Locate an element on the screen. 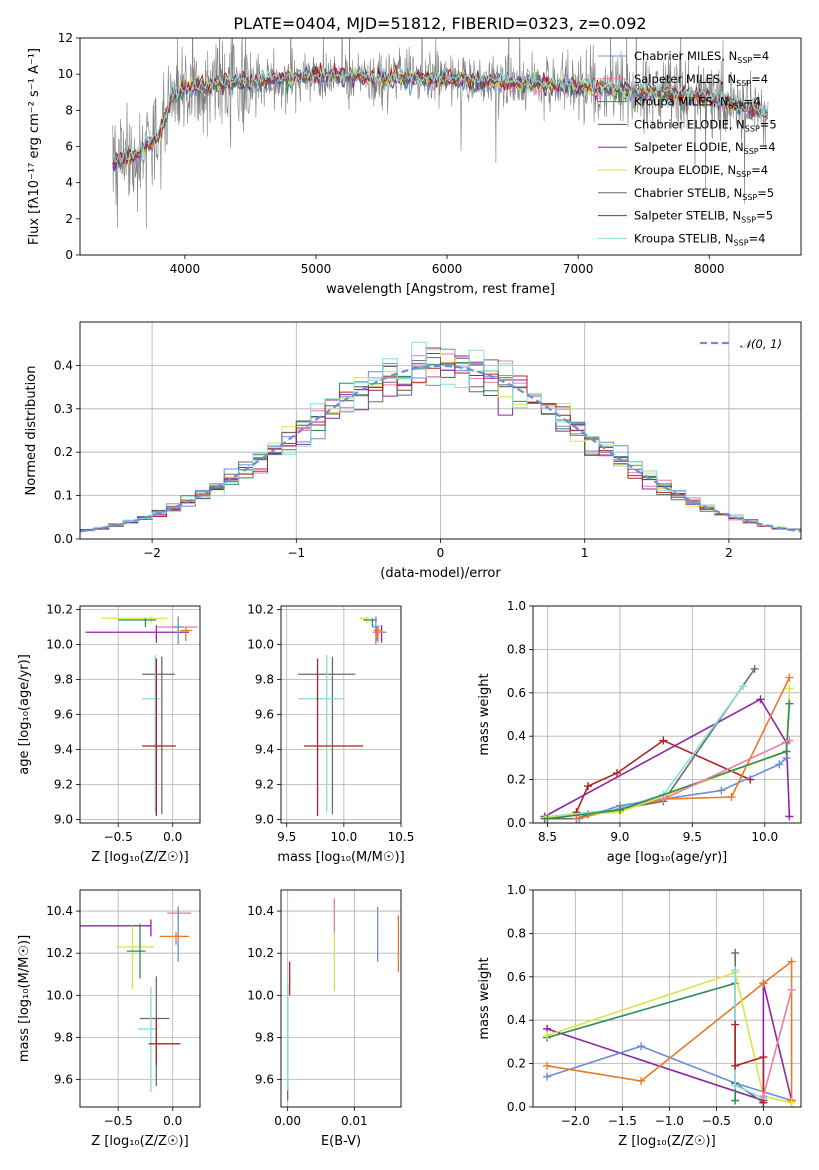 The height and width of the screenshot is (1170, 819). hist-step-chabrier-stelib is located at coordinates (440, 444).